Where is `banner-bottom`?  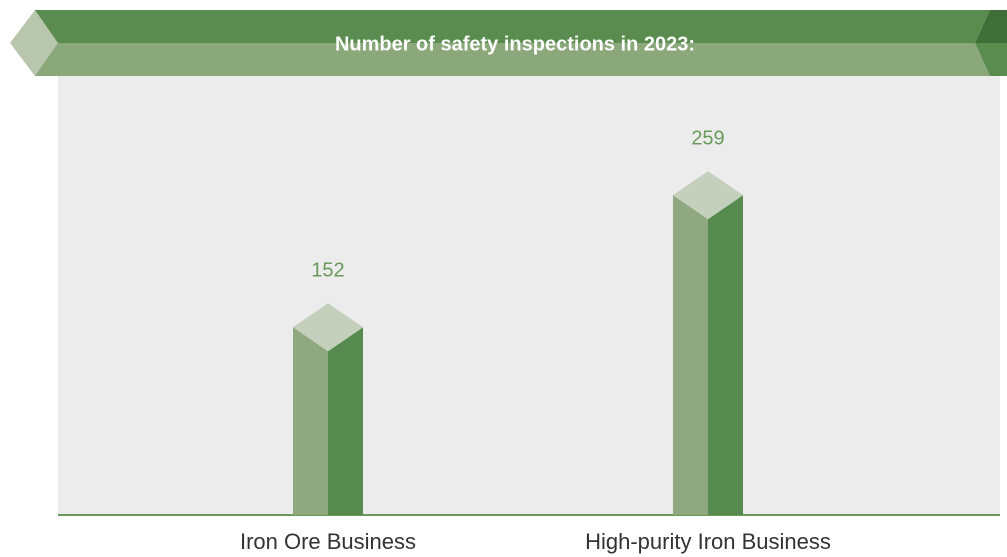
banner-bottom is located at coordinates (512, 59).